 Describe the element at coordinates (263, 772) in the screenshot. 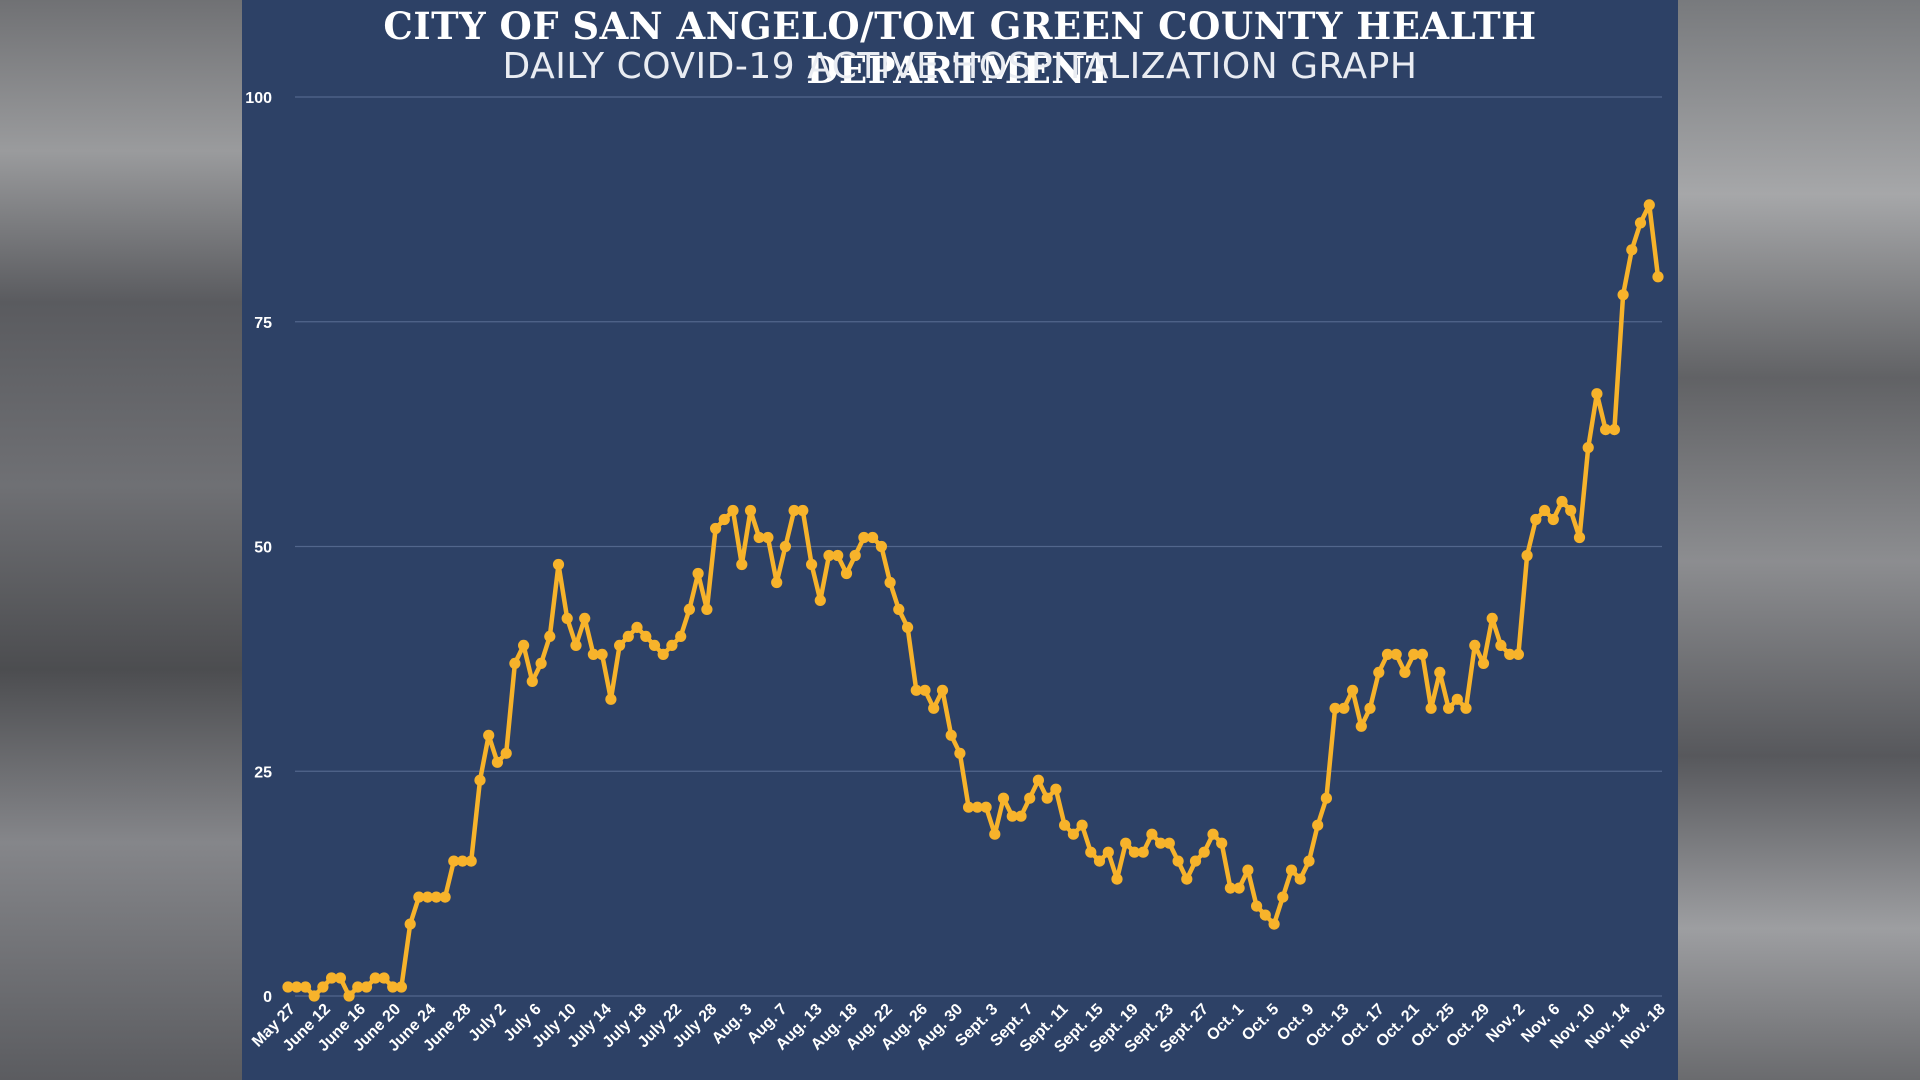

I see `y-tick-label: 25` at that location.